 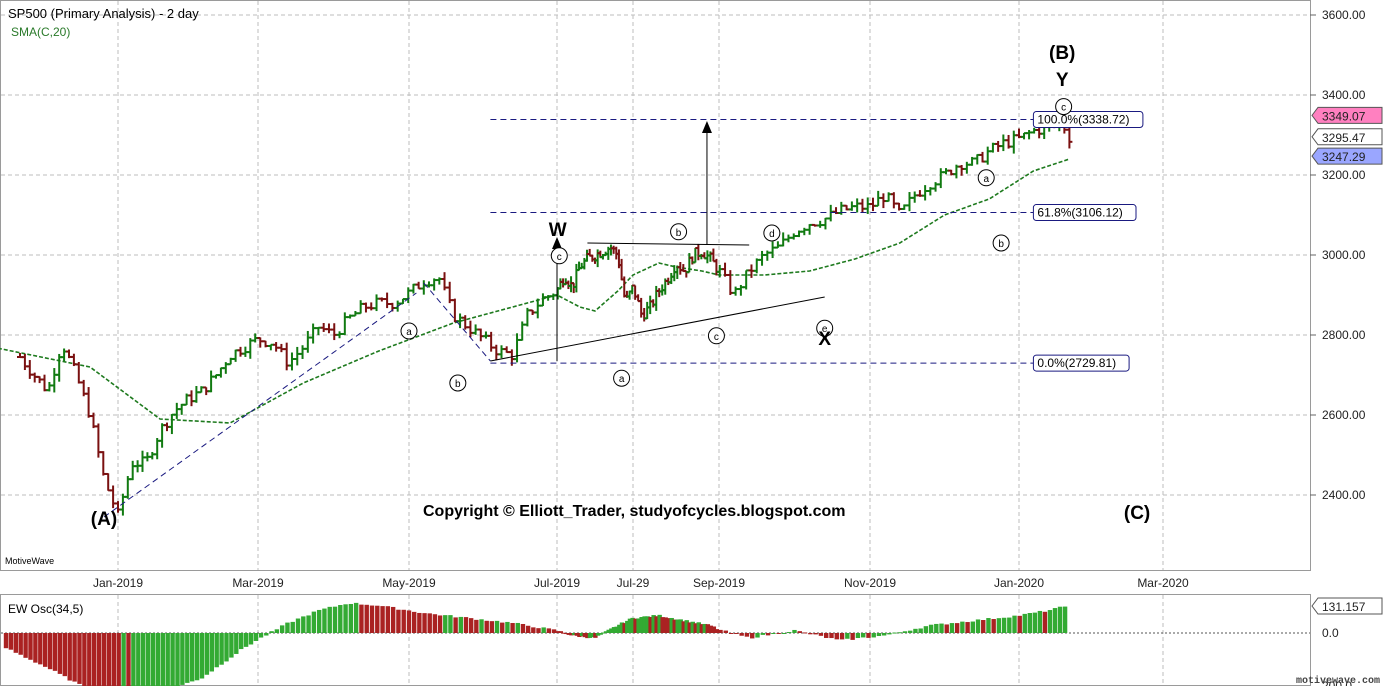 I want to click on price-tag: 3349.07, so click(x=1347, y=115).